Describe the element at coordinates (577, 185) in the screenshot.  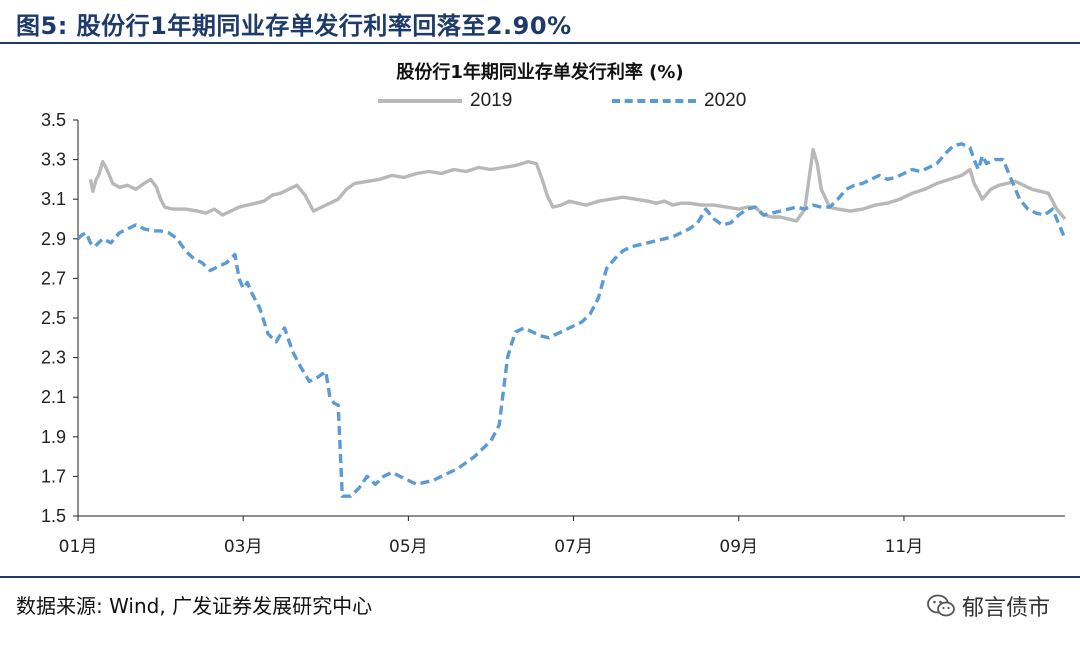
I see `series-line-2019` at that location.